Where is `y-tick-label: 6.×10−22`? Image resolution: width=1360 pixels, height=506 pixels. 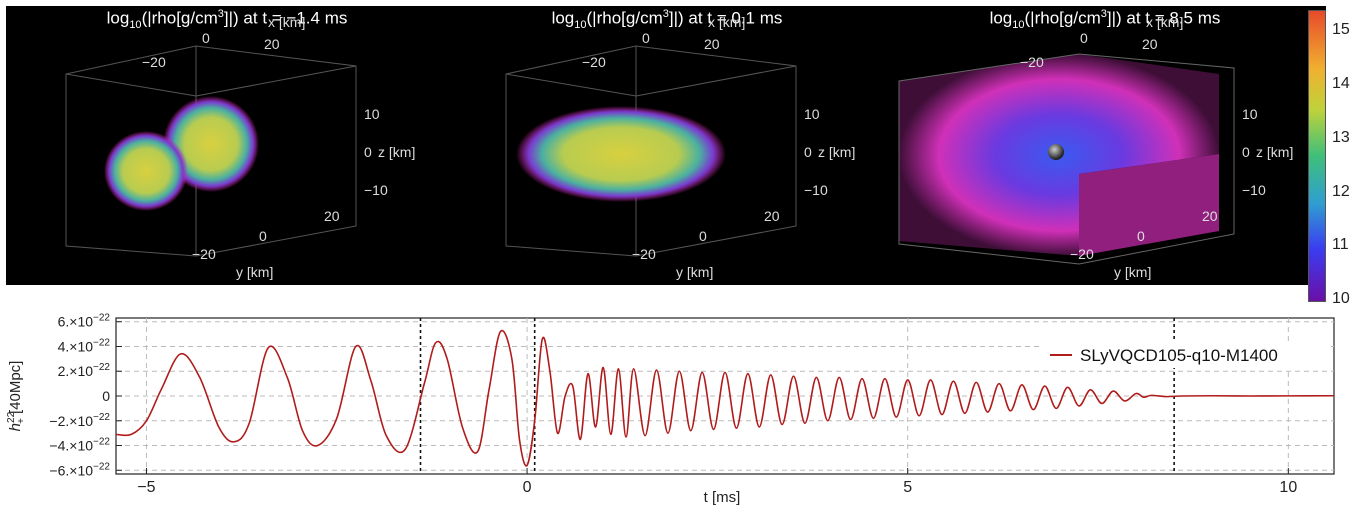 y-tick-label: 6.×10−22 is located at coordinates (84, 321).